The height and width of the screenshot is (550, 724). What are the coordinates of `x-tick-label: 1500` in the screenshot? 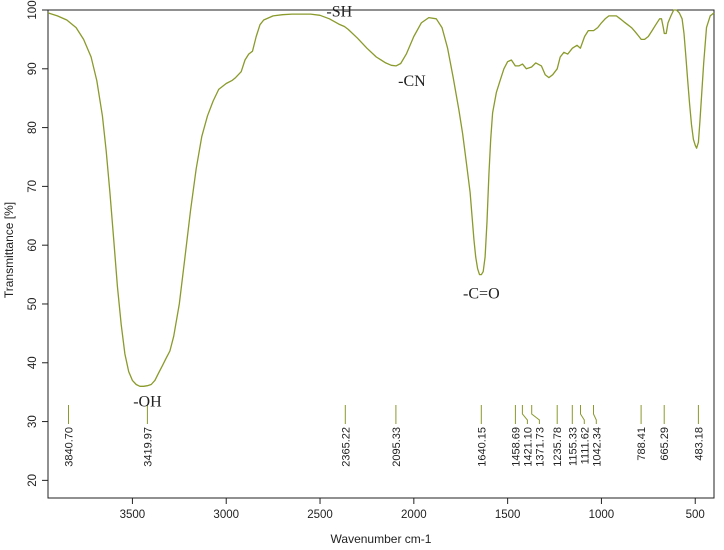 It's located at (508, 515).